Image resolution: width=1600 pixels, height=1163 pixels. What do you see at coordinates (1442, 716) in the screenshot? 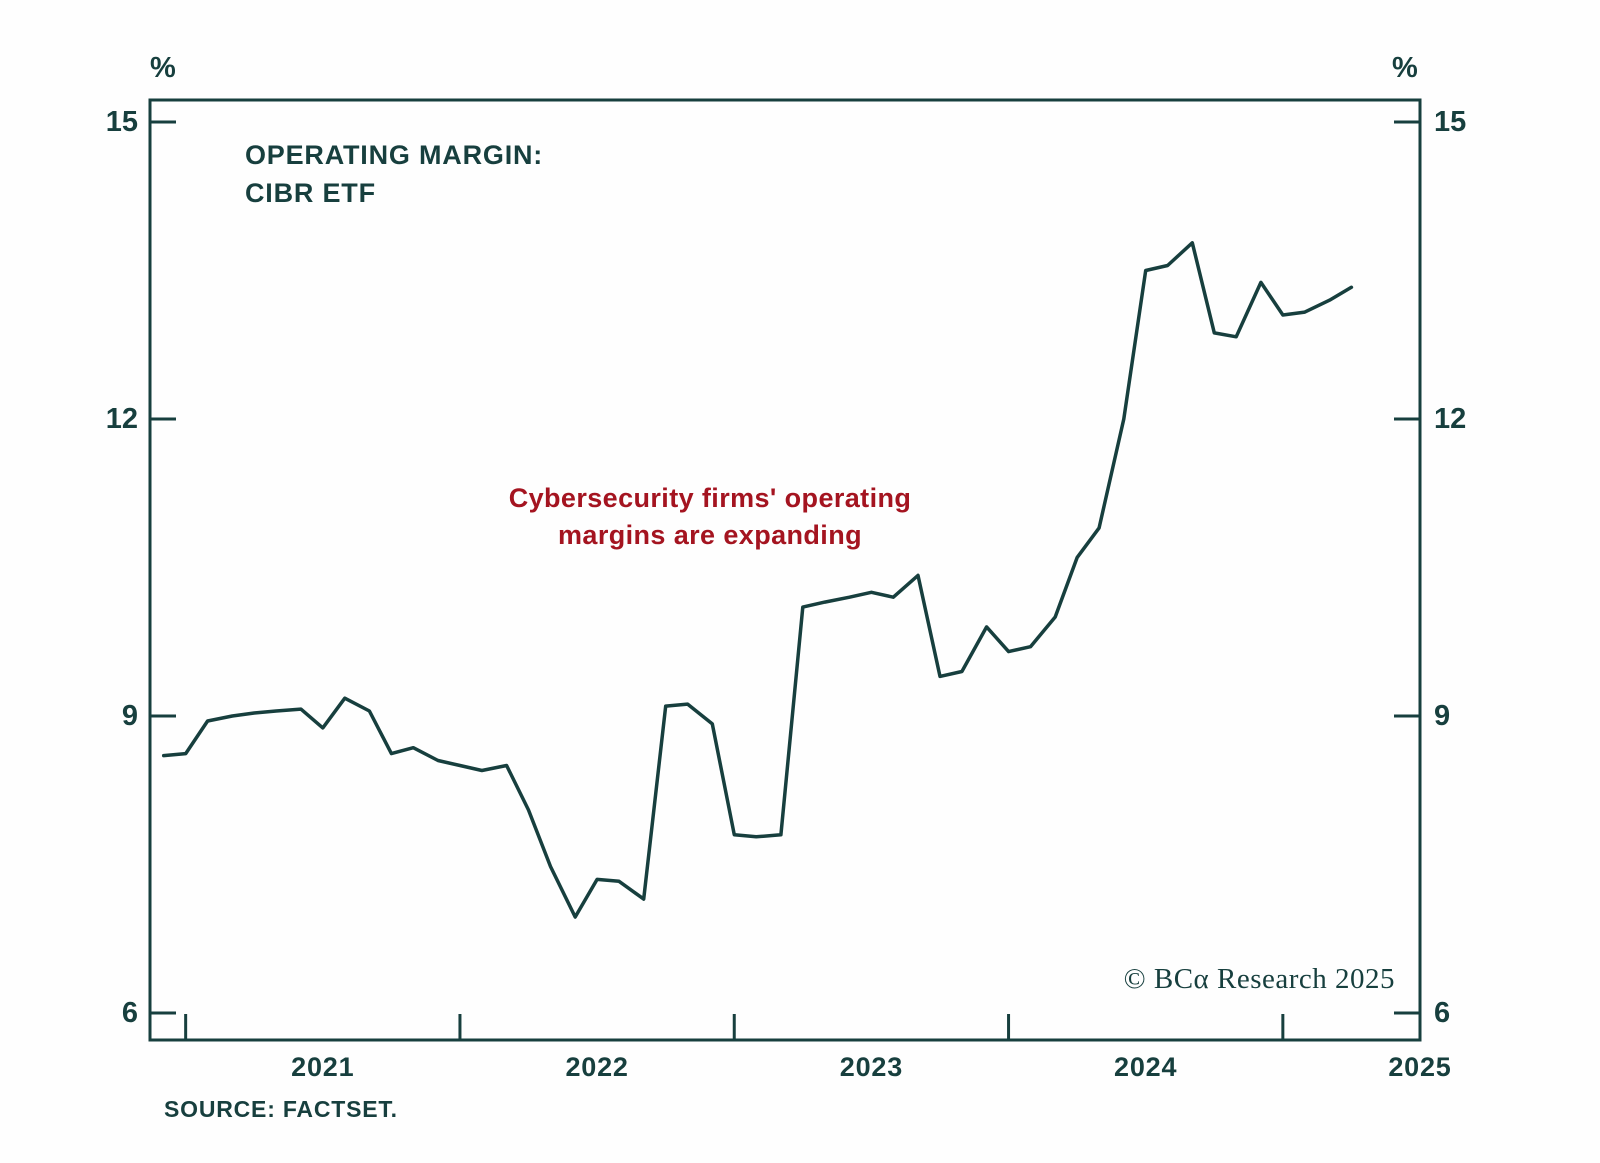
I see `y-axis-label-right: 9` at bounding box center [1442, 716].